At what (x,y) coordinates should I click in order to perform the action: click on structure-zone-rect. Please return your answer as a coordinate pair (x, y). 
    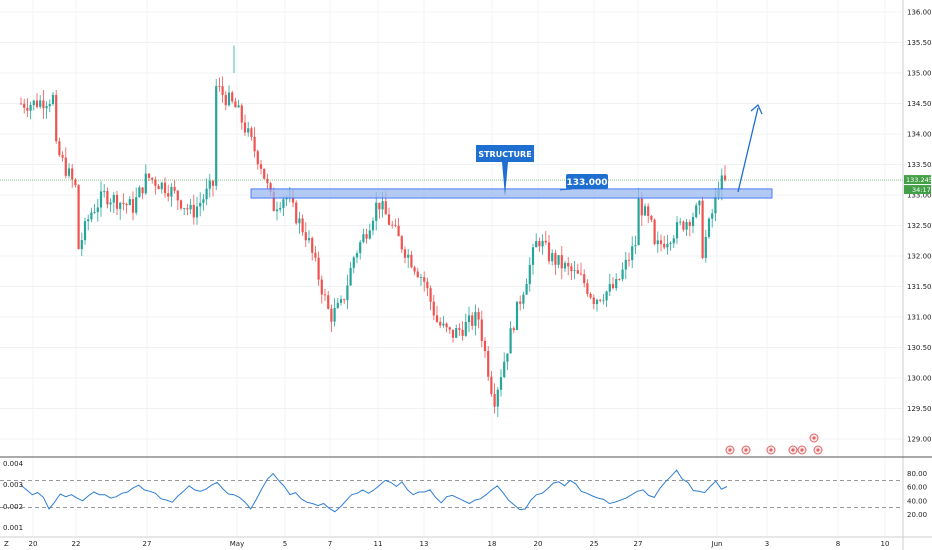
    Looking at the image, I should click on (511, 193).